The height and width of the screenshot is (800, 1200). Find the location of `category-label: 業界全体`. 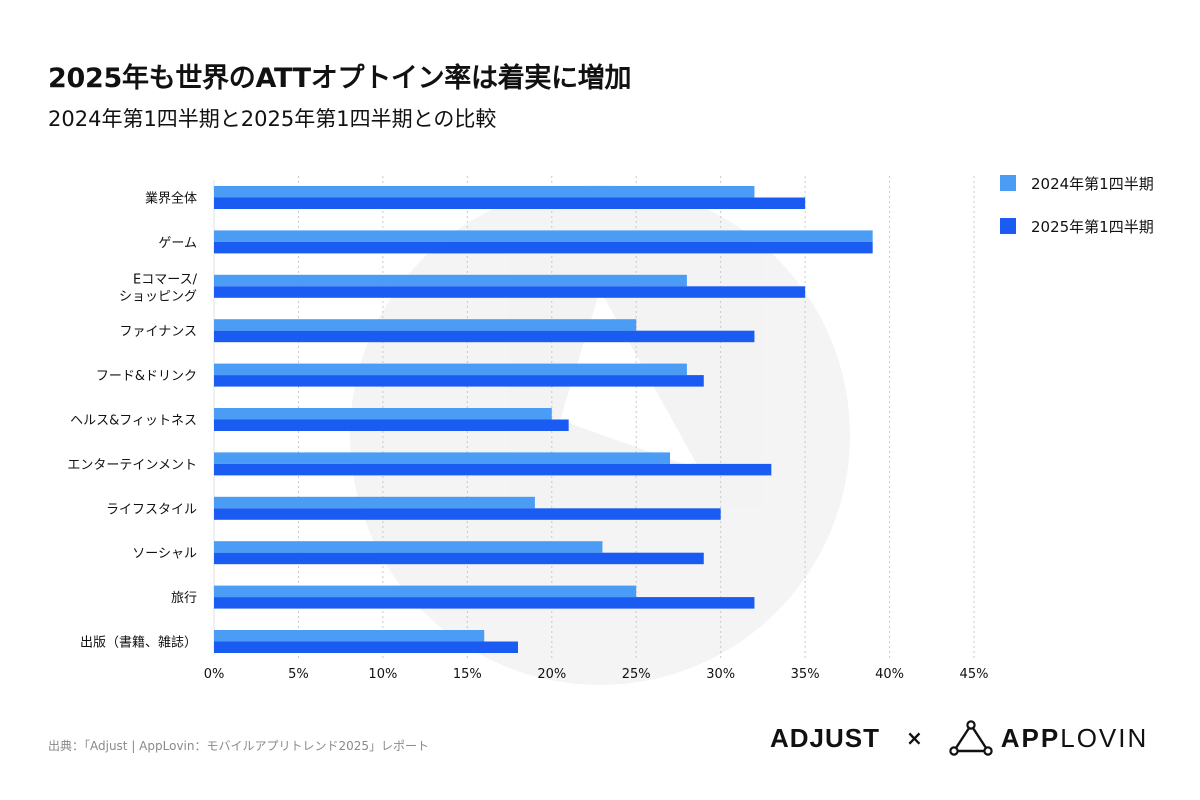

category-label: 業界全体 is located at coordinates (171, 199).